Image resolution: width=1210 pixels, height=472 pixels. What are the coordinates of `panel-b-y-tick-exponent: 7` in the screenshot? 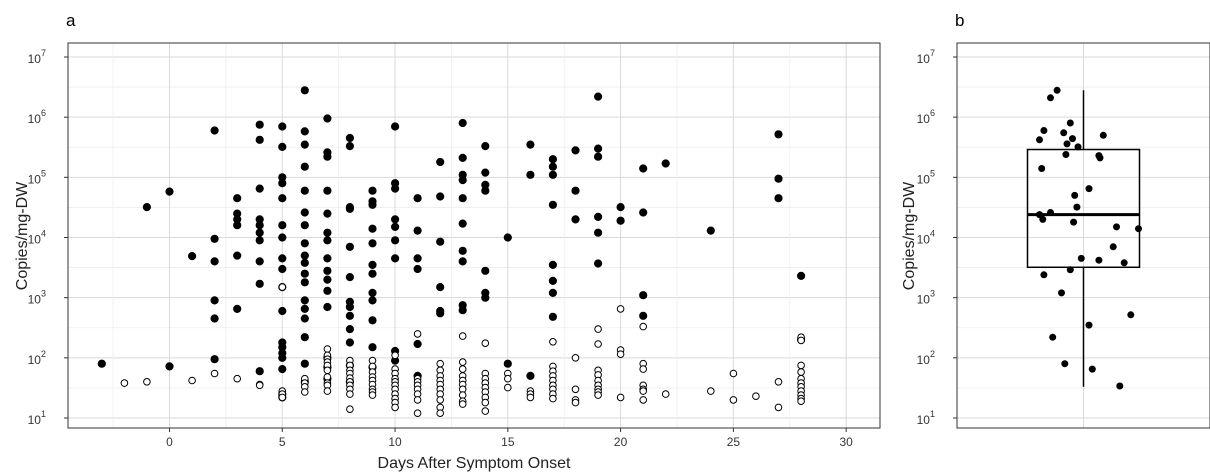 It's located at (932, 53).